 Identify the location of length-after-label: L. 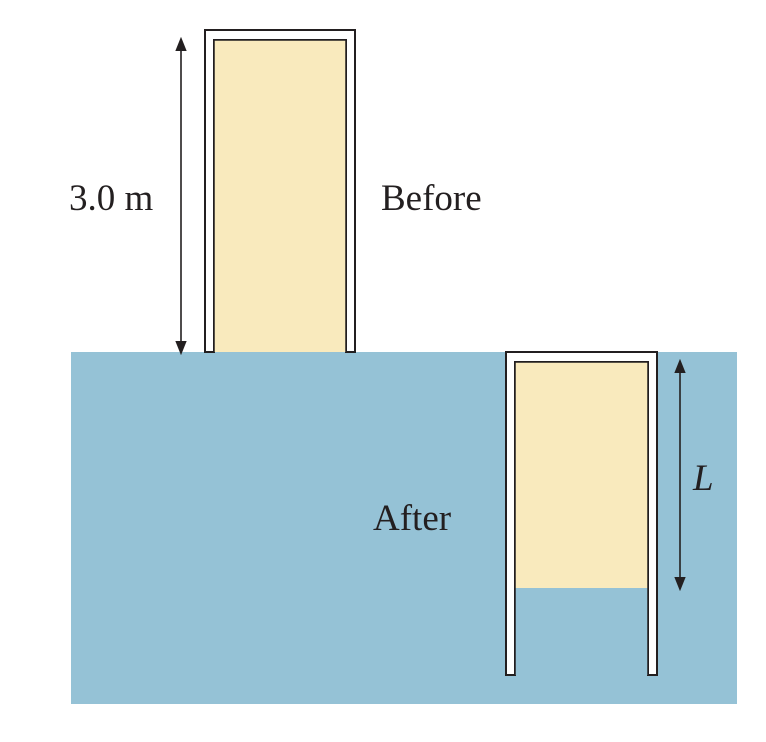
(703, 478).